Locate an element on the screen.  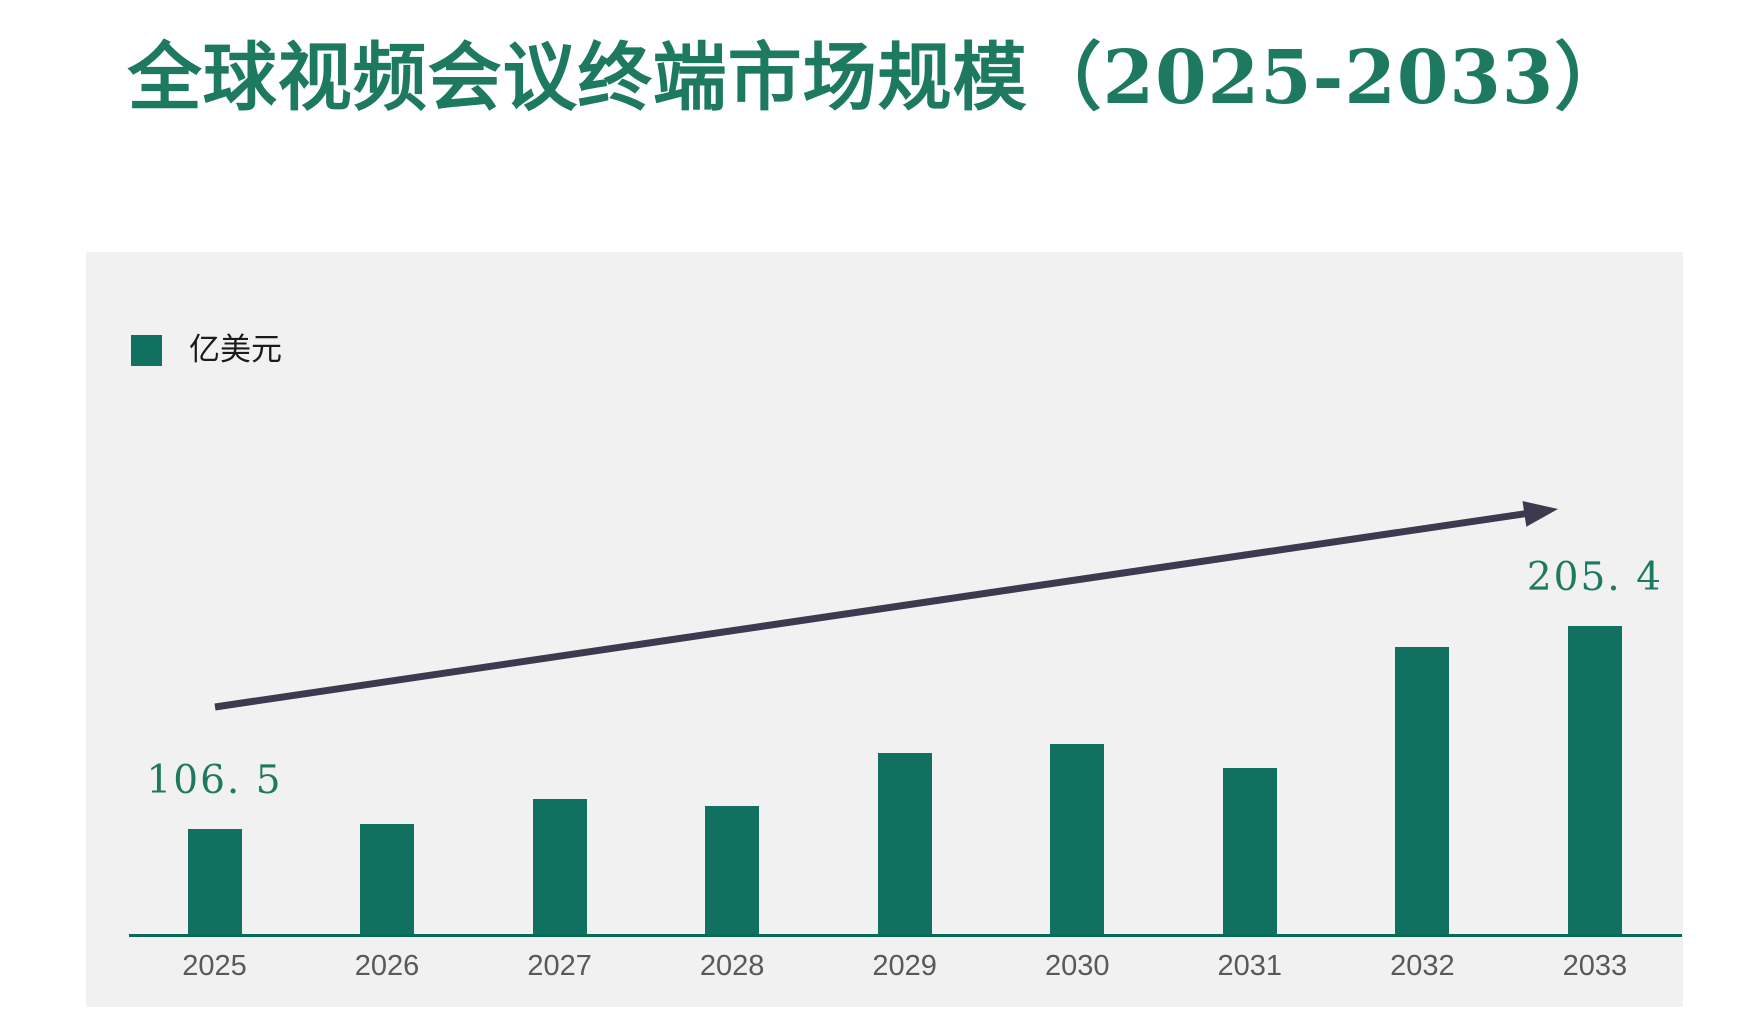
value-label-2025: 106. 5 is located at coordinates (214, 781).